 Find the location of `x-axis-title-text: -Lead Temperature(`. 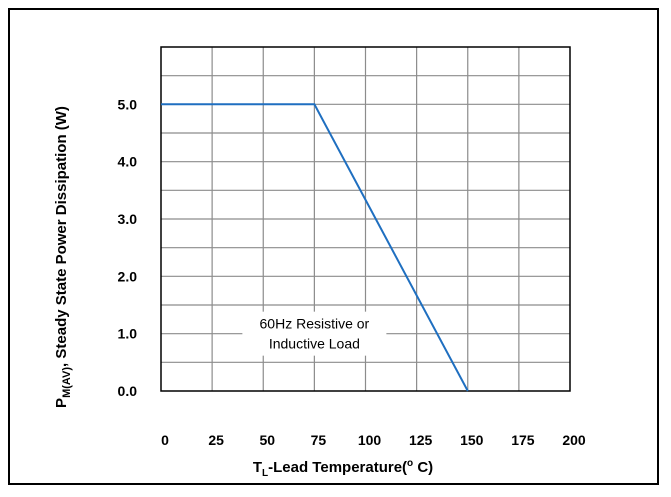

x-axis-title-text: -Lead Temperature( is located at coordinates (337, 467).